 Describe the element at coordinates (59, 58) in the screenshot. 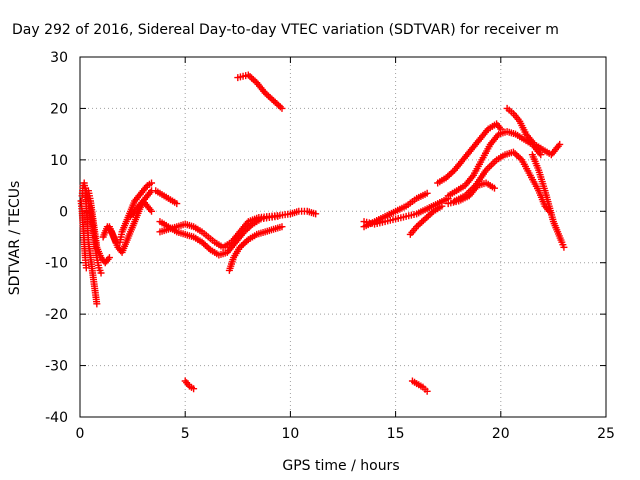

I see `y-tick-label: 30` at that location.